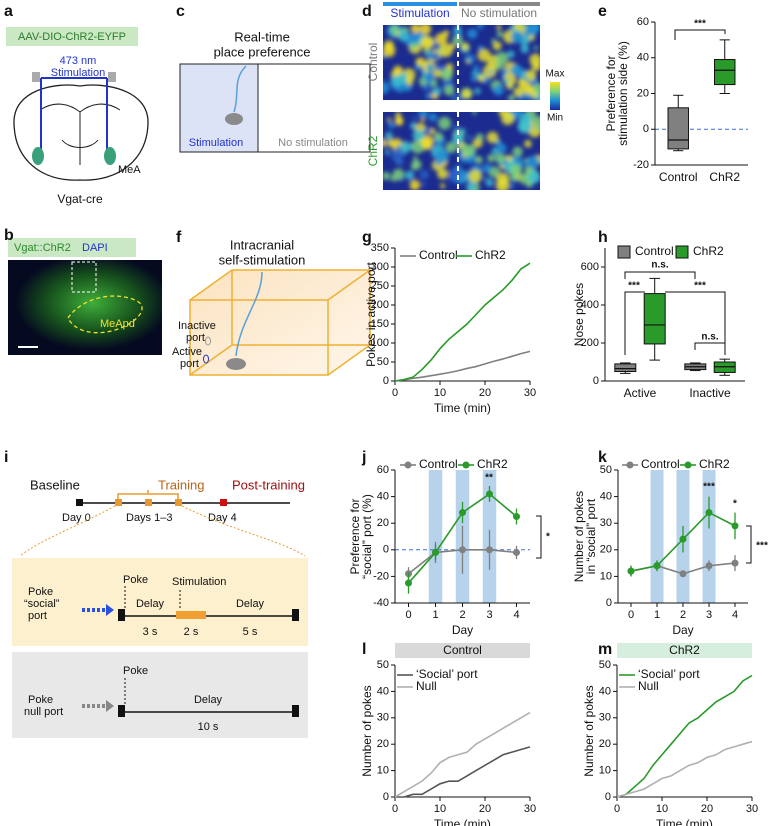 The height and width of the screenshot is (826, 770). Describe the element at coordinates (590, 305) in the screenshot. I see `y-tick-label: 400` at that location.